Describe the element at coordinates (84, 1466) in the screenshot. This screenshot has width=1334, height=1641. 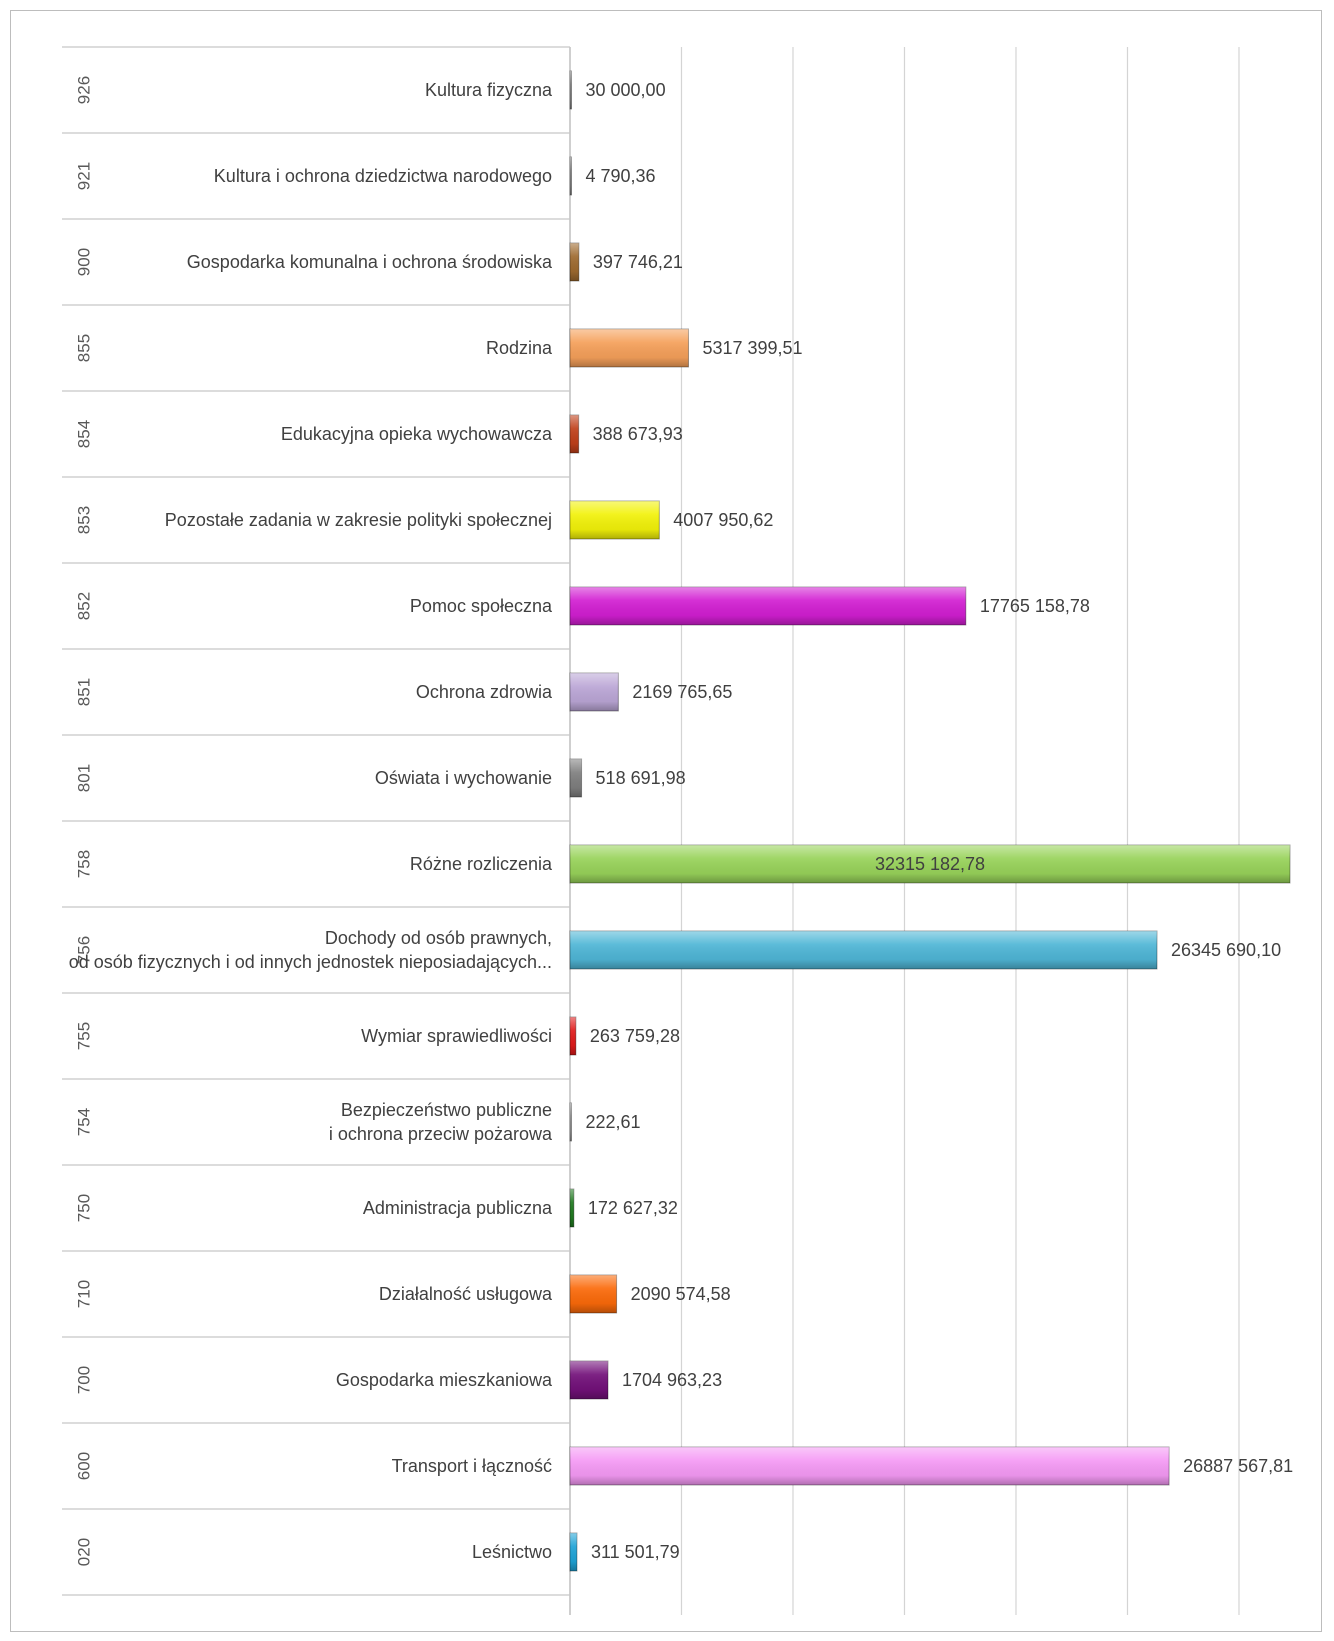
I see `category-code: 600` at that location.